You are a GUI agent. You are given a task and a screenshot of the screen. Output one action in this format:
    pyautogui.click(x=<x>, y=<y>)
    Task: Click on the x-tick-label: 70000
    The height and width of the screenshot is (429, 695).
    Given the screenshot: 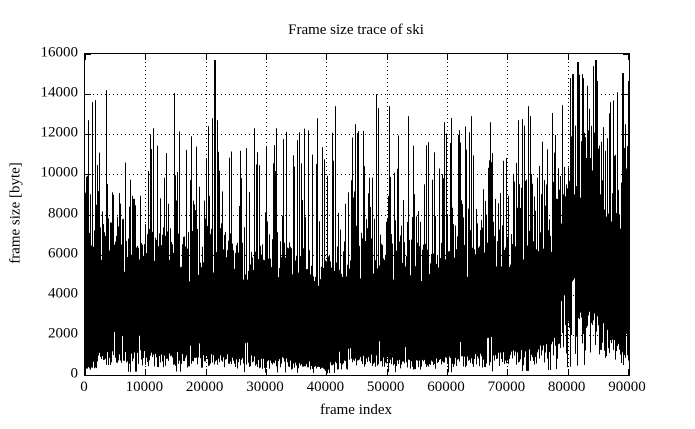 What is the action you would take?
    pyautogui.click(x=506, y=387)
    